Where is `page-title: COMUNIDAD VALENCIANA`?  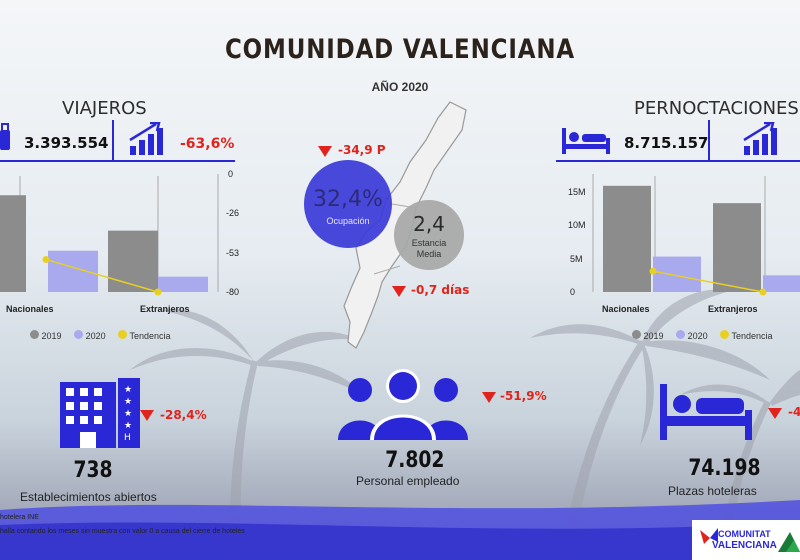 page-title: COMUNIDAD VALENCIANA is located at coordinates (400, 49).